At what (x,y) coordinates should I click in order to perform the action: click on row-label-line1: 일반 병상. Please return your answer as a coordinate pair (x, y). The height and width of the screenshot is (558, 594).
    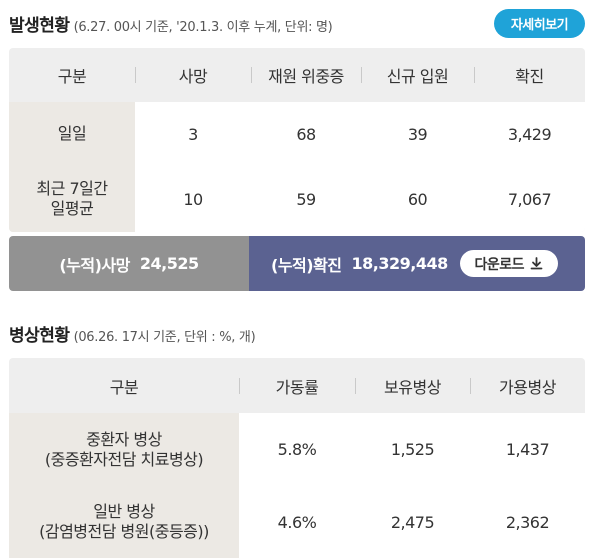
    Looking at the image, I should click on (124, 511).